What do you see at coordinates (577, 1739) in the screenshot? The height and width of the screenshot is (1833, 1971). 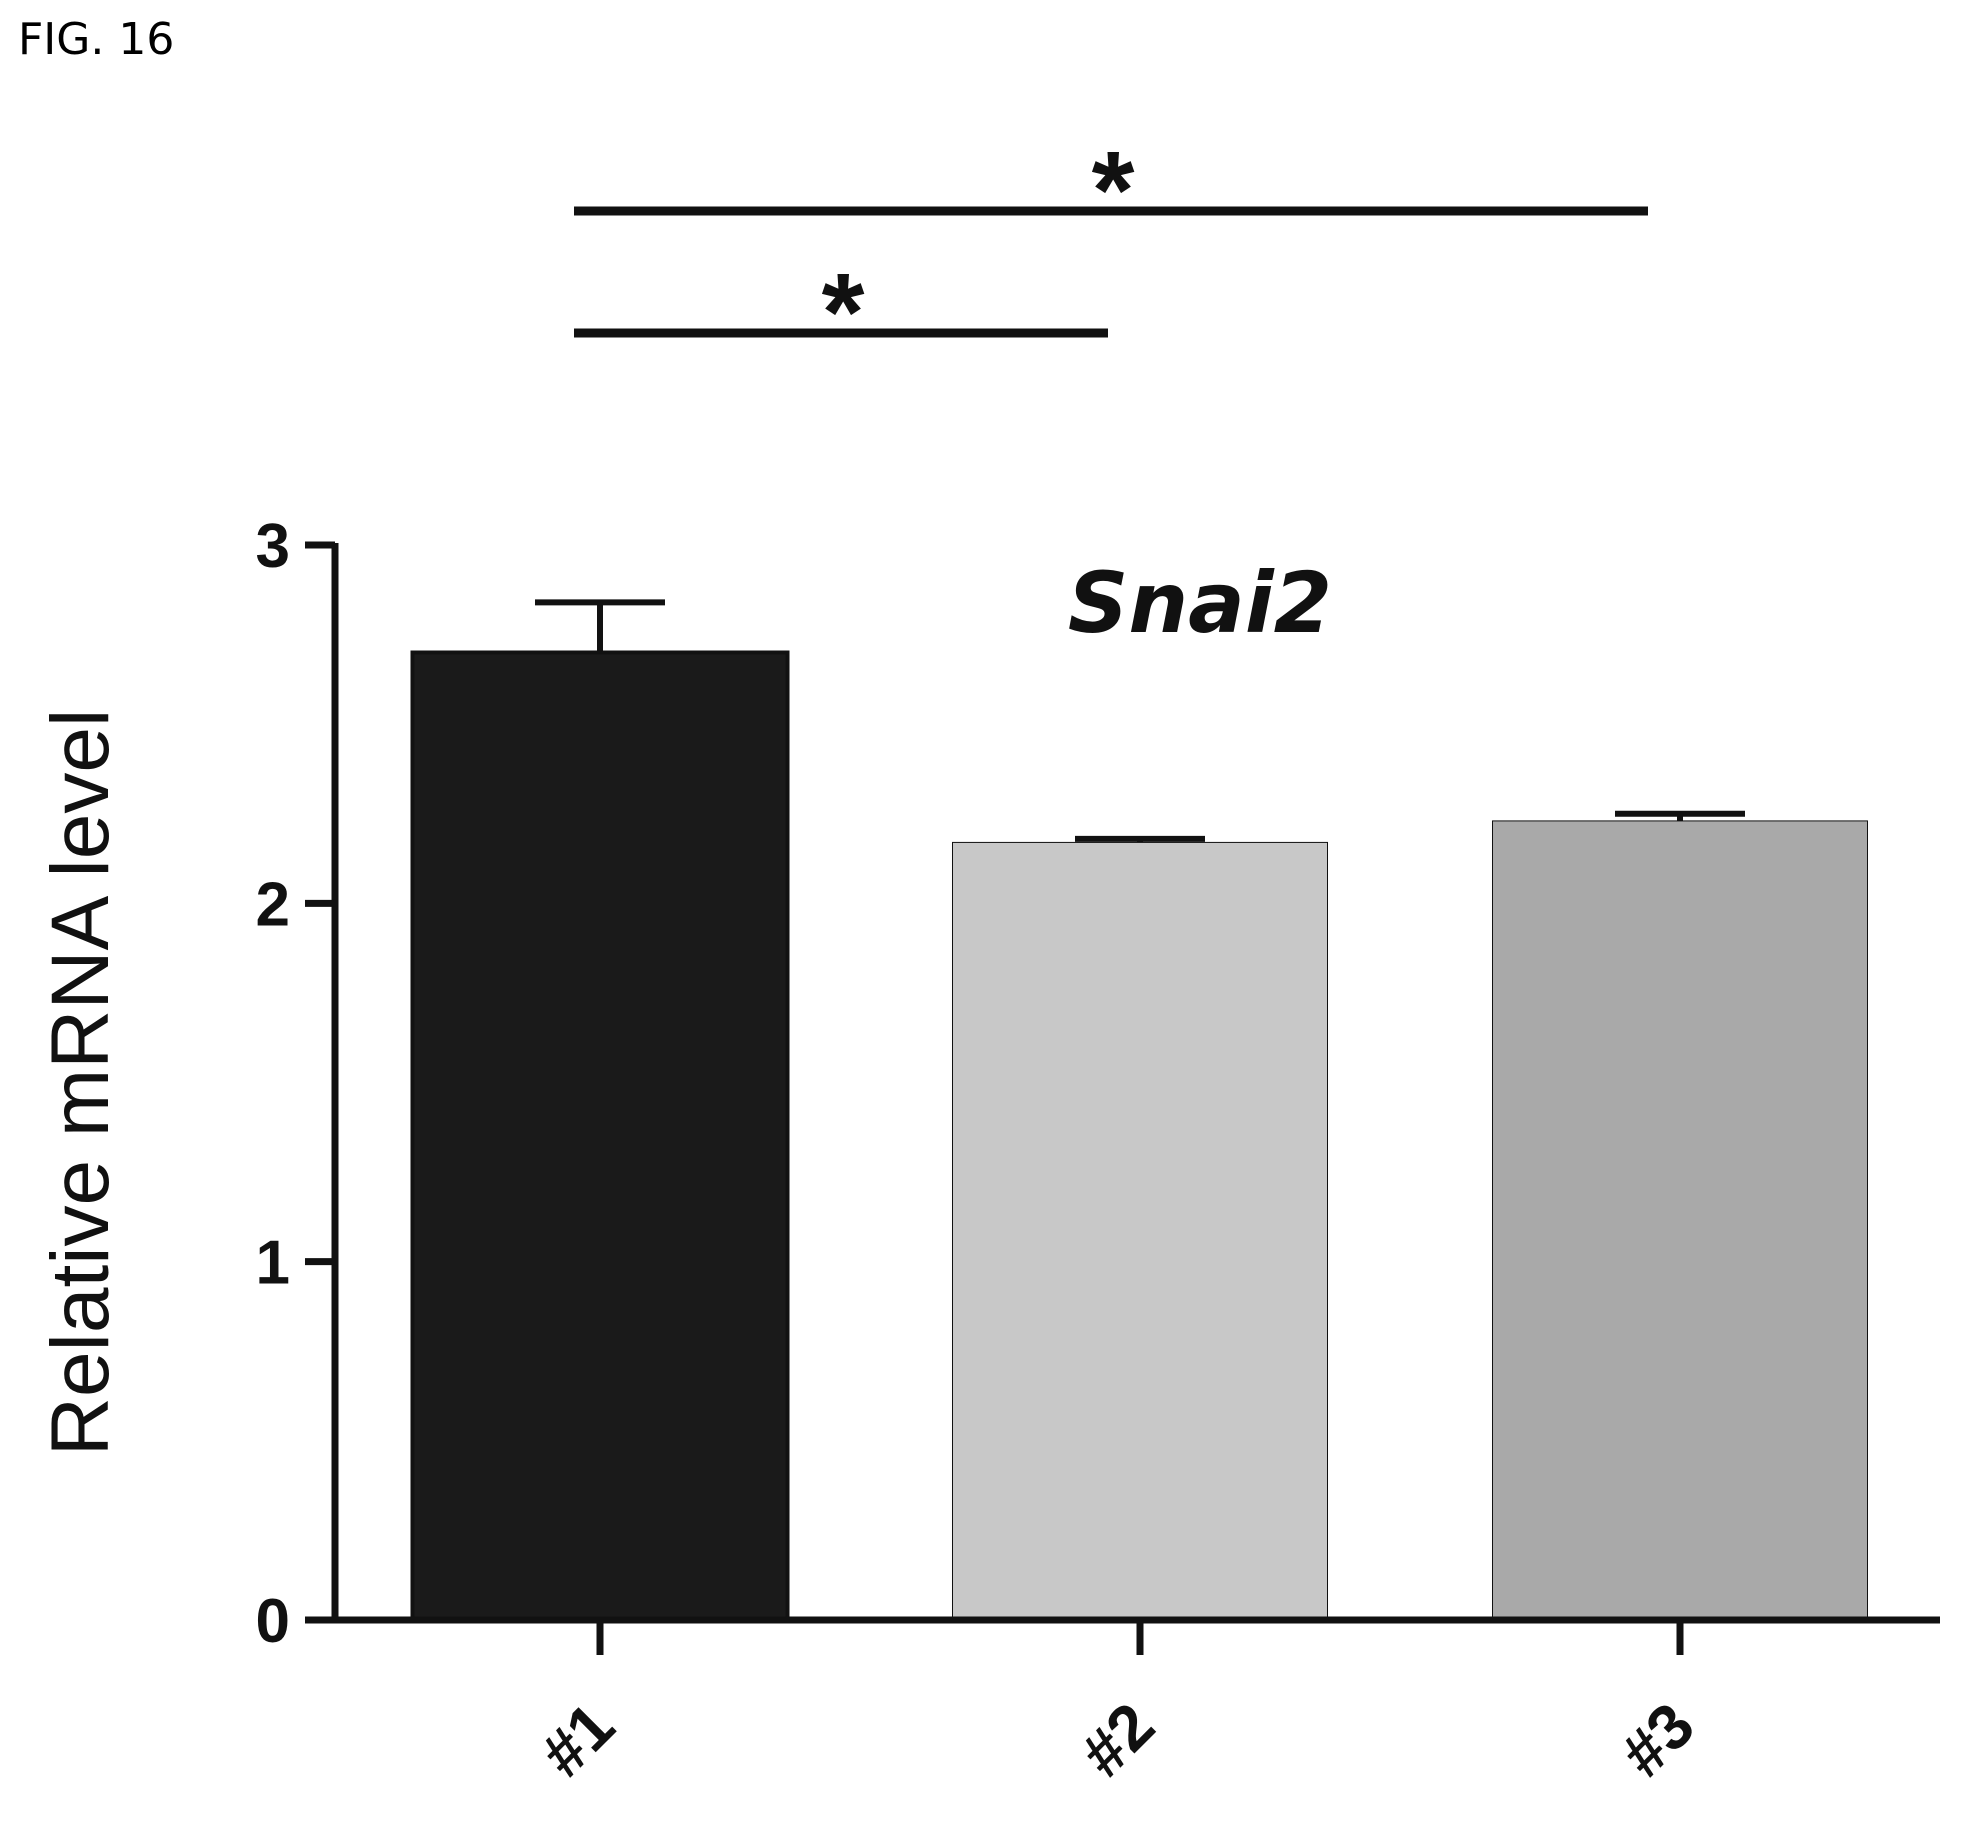 I see `x-category-label: #1` at bounding box center [577, 1739].